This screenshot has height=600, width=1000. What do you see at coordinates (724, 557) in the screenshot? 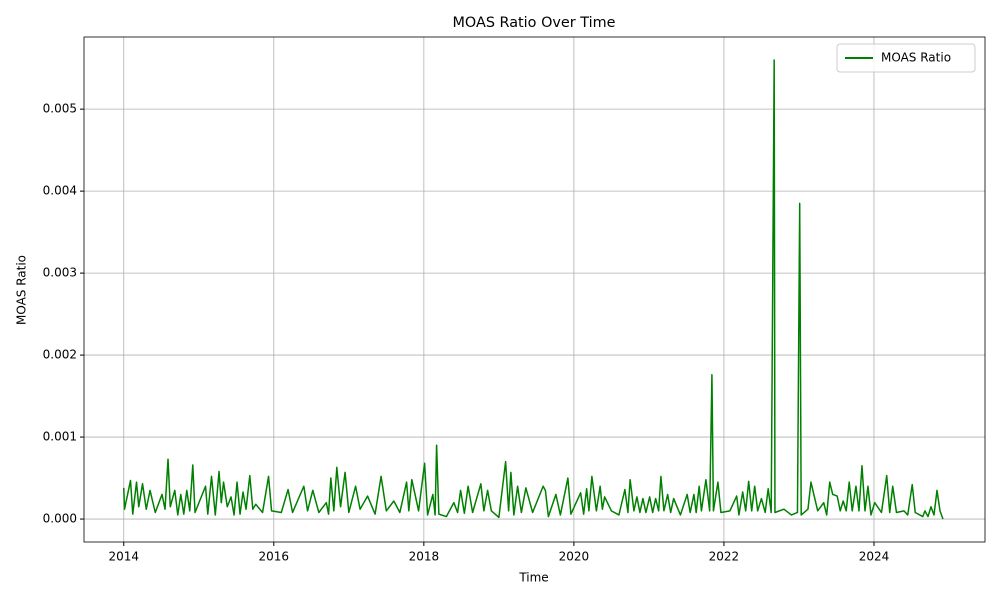
I see `x-tick-label: 2022` at bounding box center [724, 557].